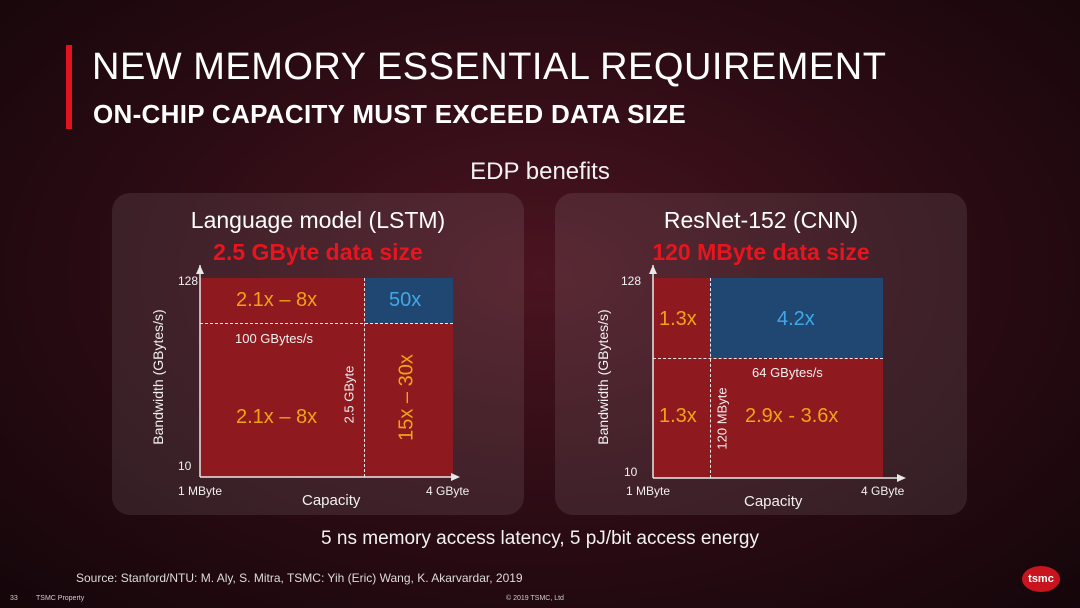 The image size is (1080, 608). What do you see at coordinates (406, 397) in the screenshot?
I see `lstm-bottom-right-value: 15x – 30x` at bounding box center [406, 397].